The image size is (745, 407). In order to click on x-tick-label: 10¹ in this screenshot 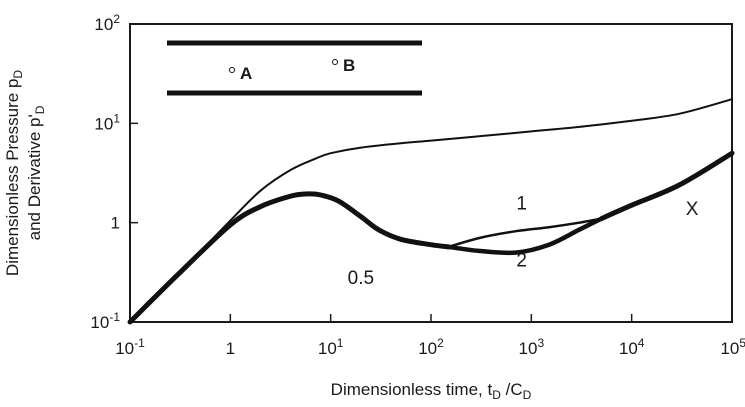, I will do `click(331, 347)`.